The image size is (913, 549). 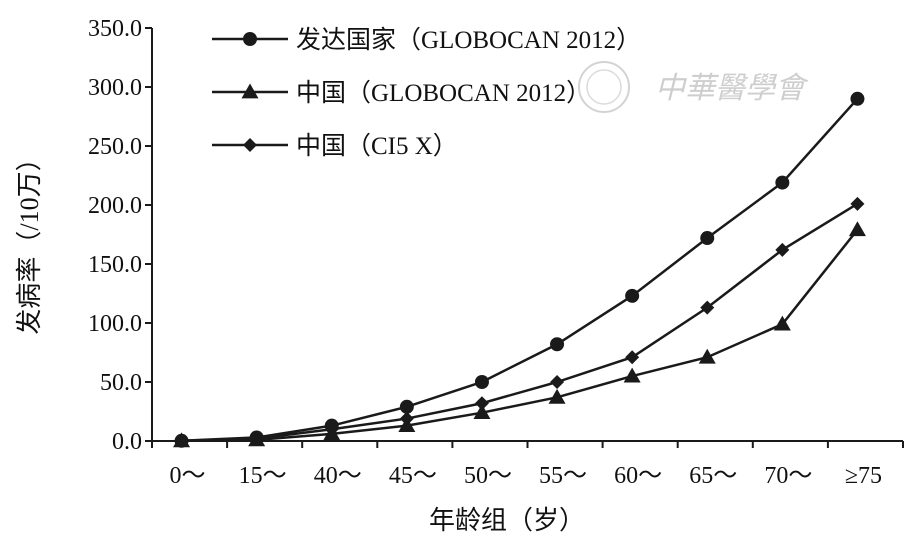 What do you see at coordinates (115, 29) in the screenshot?
I see `y-tick-label: 350.0` at bounding box center [115, 29].